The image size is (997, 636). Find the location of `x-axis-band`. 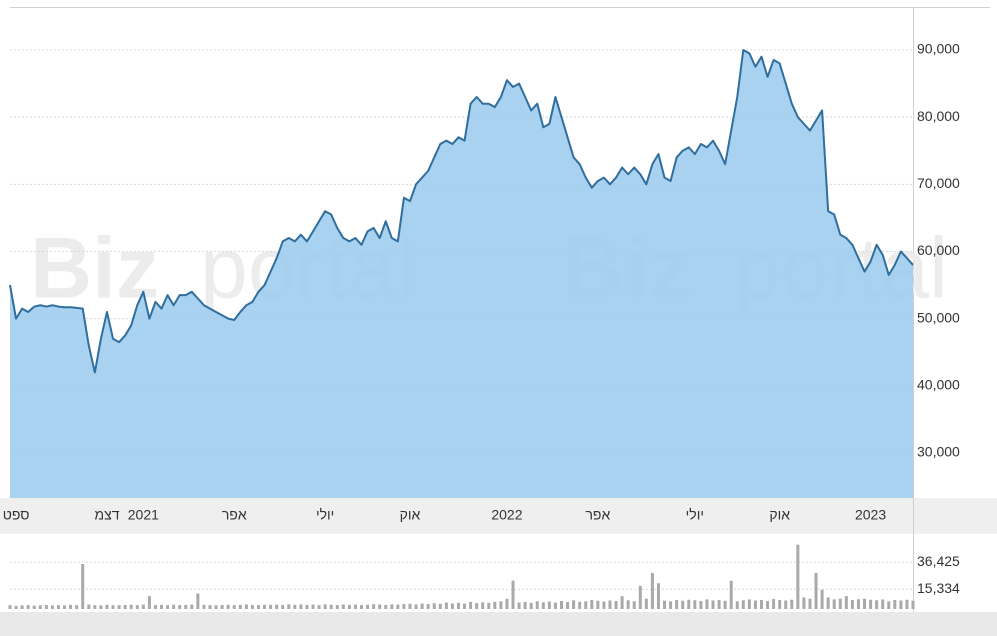

x-axis-band is located at coordinates (498, 516).